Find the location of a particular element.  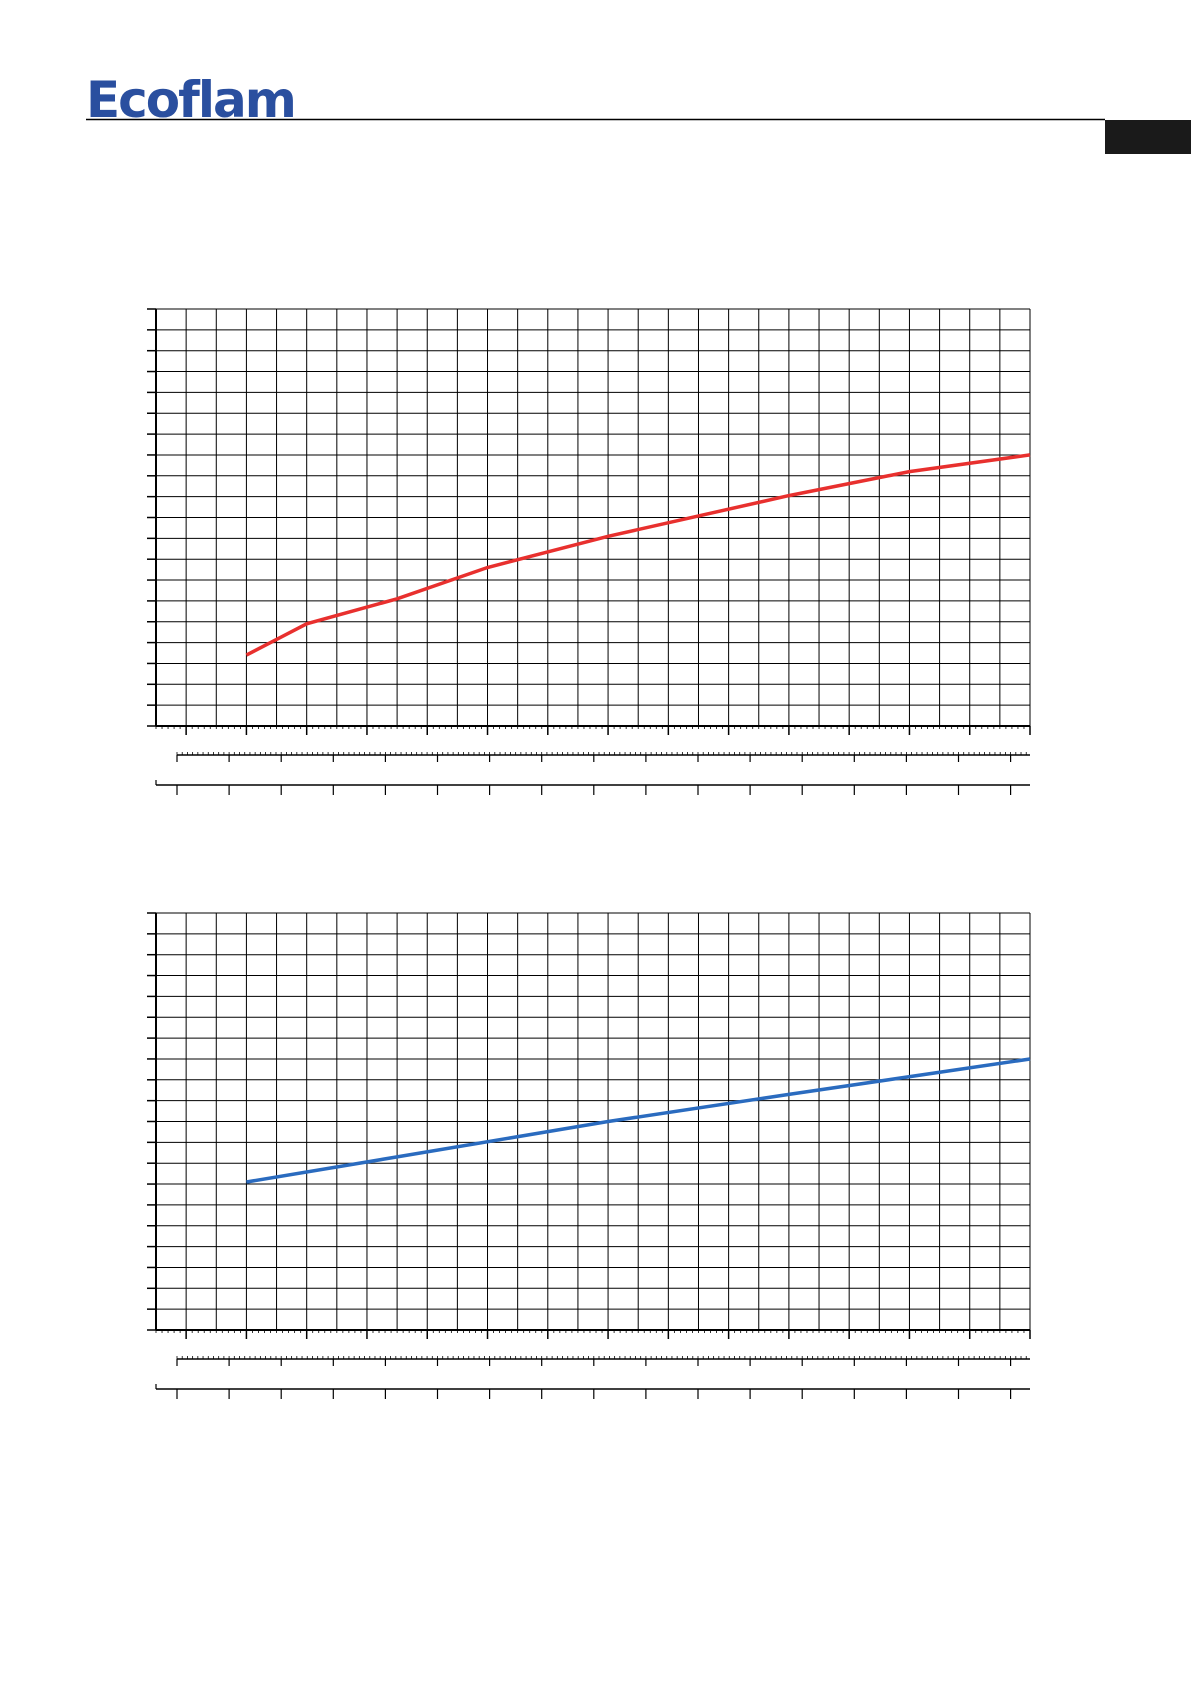

logo: Ecoflam is located at coordinates (190, 100).